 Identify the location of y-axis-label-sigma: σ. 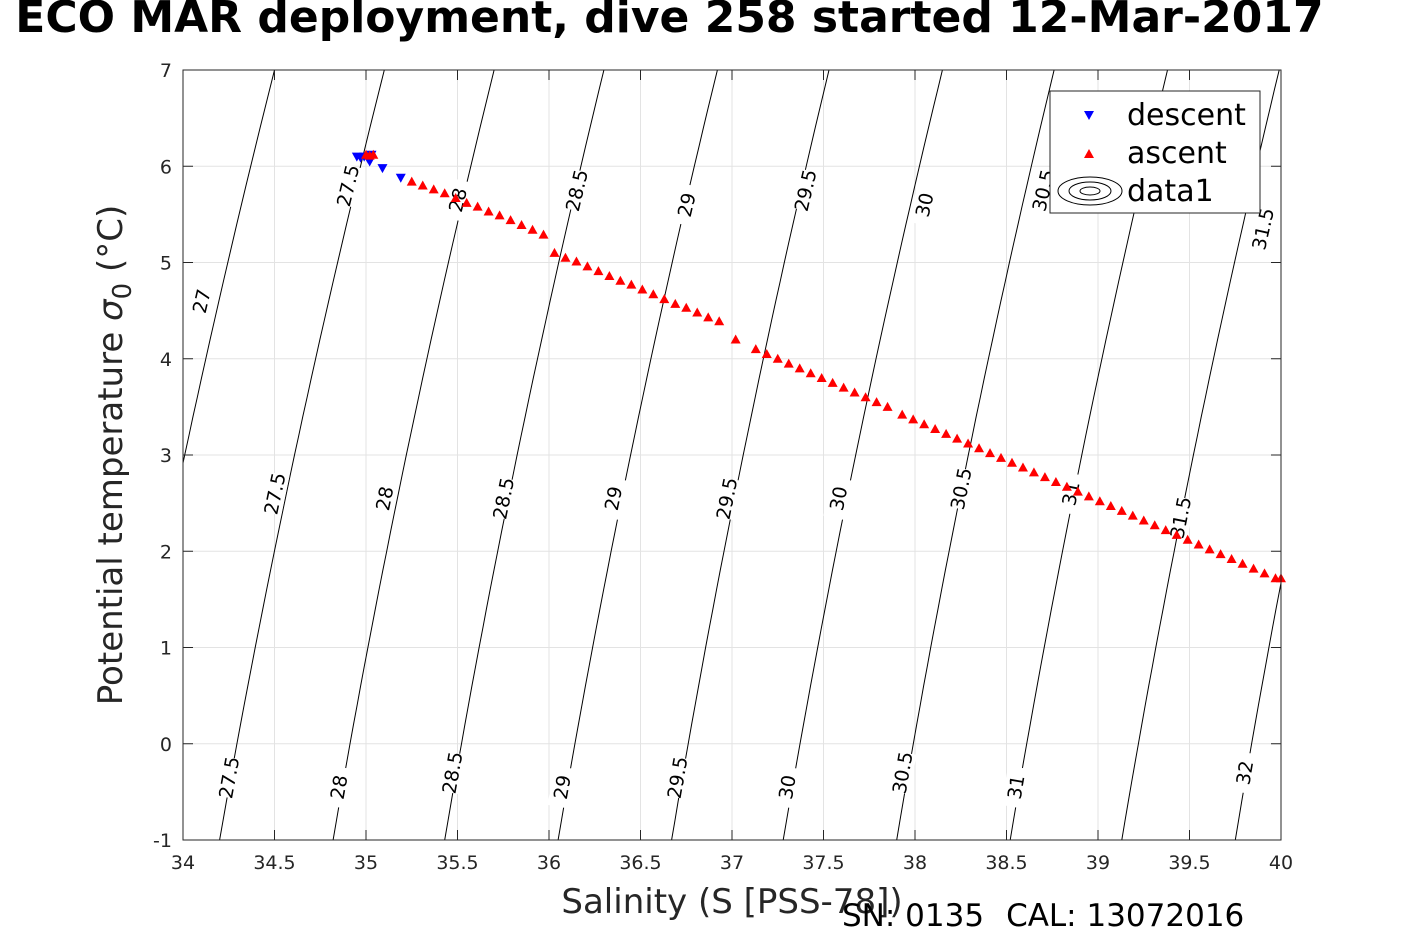
(111, 309).